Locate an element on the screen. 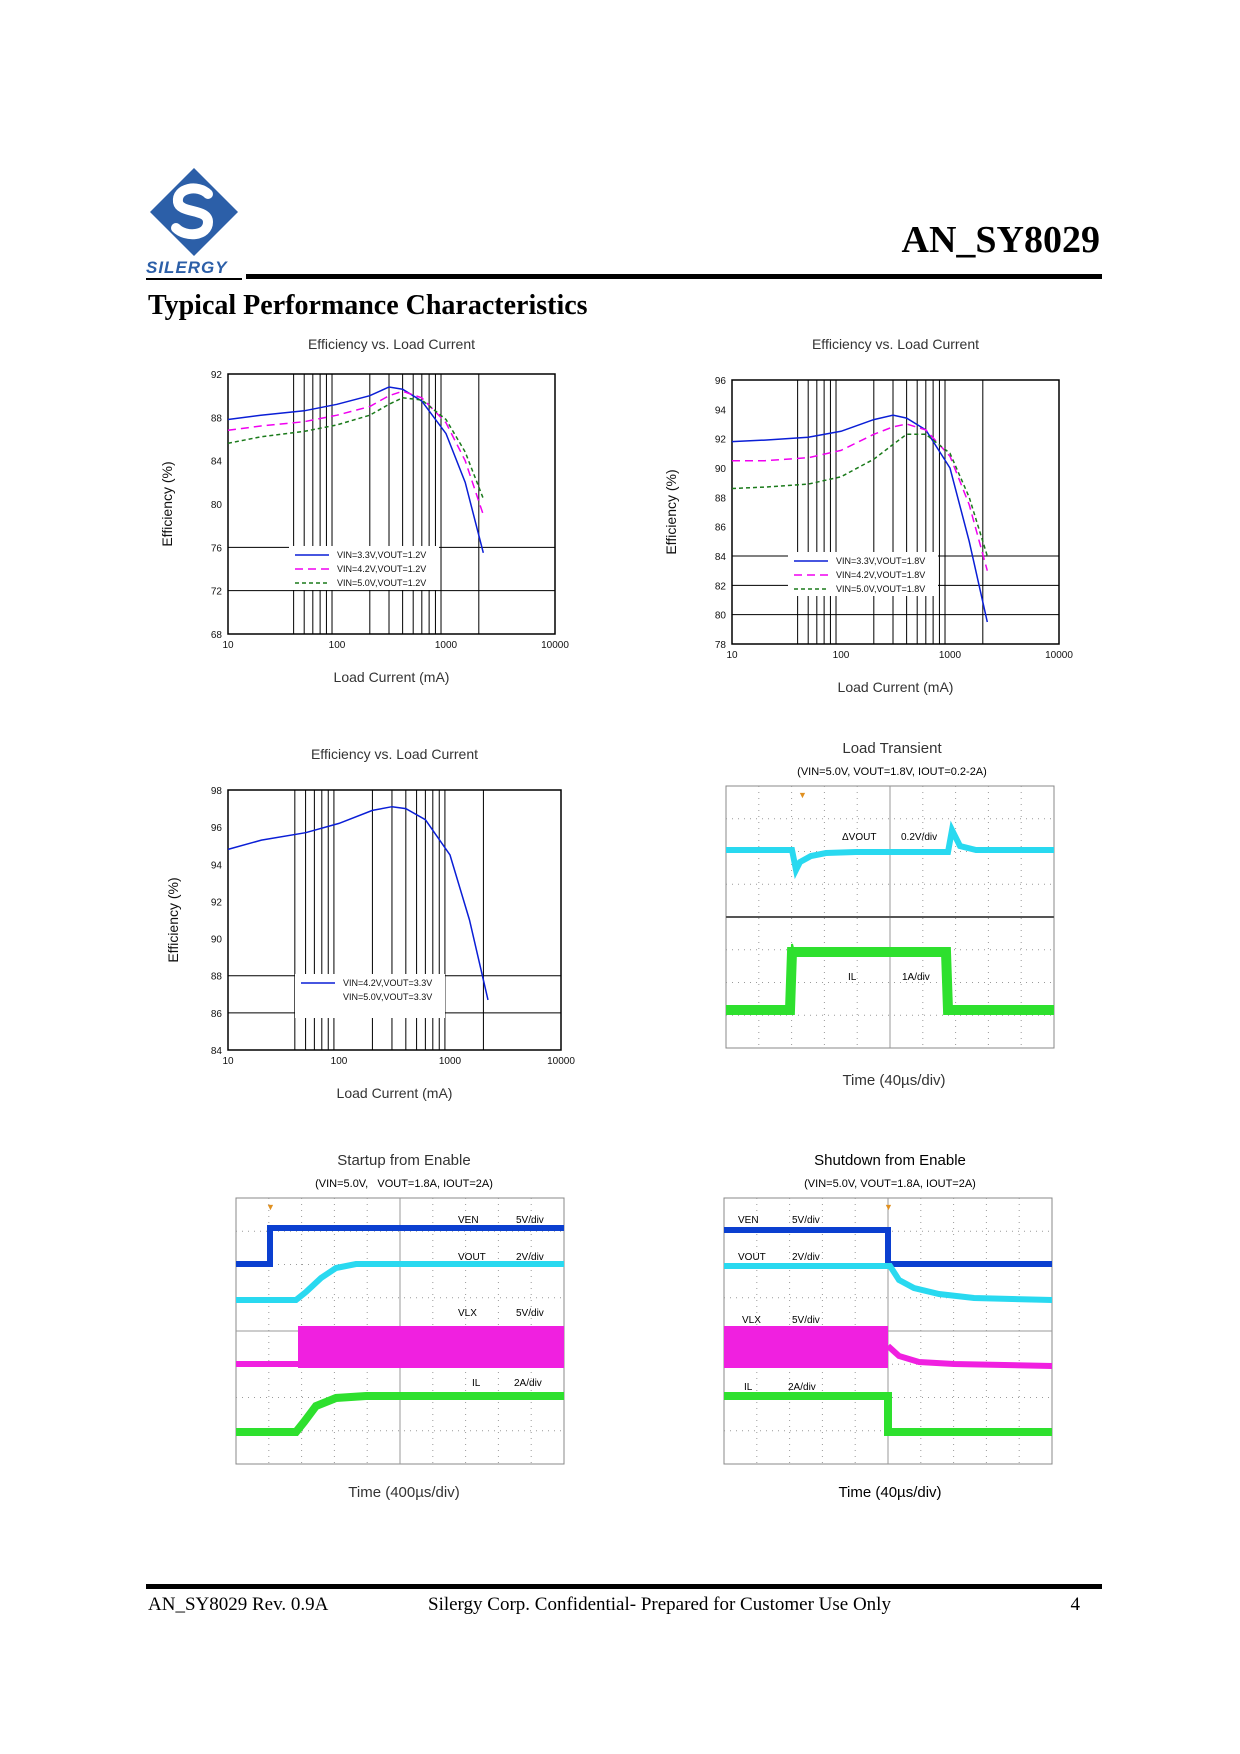 This screenshot has height=1754, width=1240. startup-title: Startup from Enable is located at coordinates (404, 1160).